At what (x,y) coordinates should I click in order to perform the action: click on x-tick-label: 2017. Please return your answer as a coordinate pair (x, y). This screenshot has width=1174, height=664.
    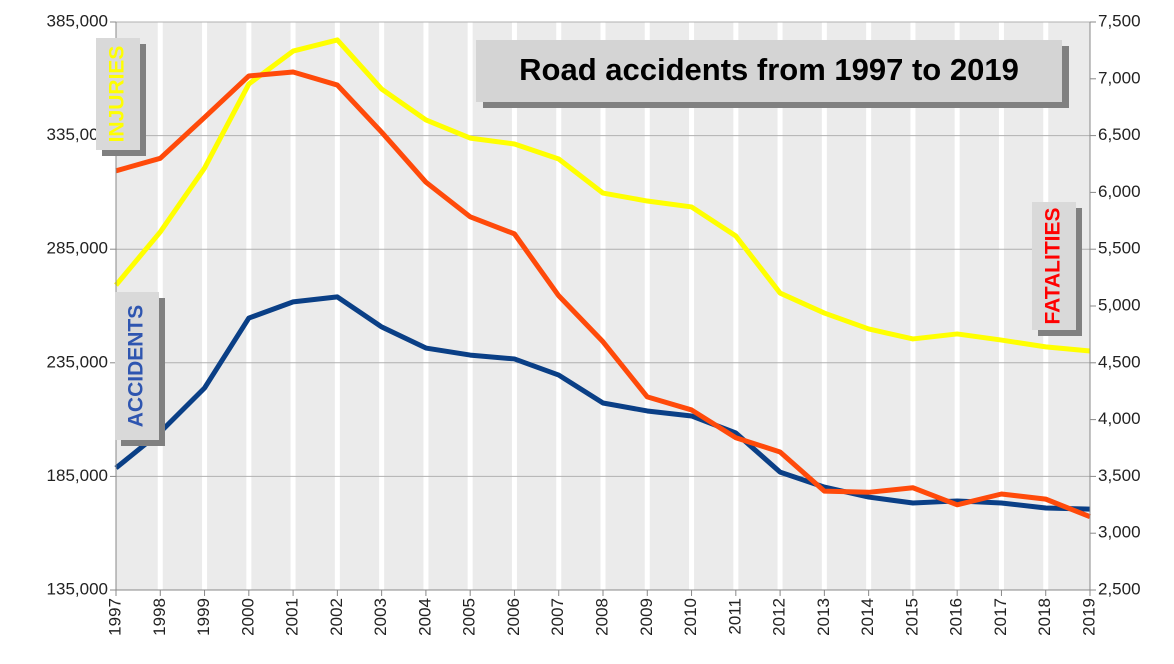
    Looking at the image, I should click on (1000, 617).